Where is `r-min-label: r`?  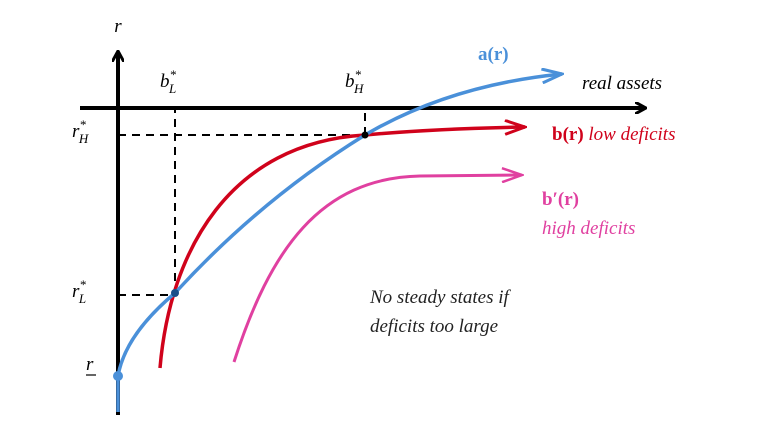 r-min-label: r is located at coordinates (90, 364).